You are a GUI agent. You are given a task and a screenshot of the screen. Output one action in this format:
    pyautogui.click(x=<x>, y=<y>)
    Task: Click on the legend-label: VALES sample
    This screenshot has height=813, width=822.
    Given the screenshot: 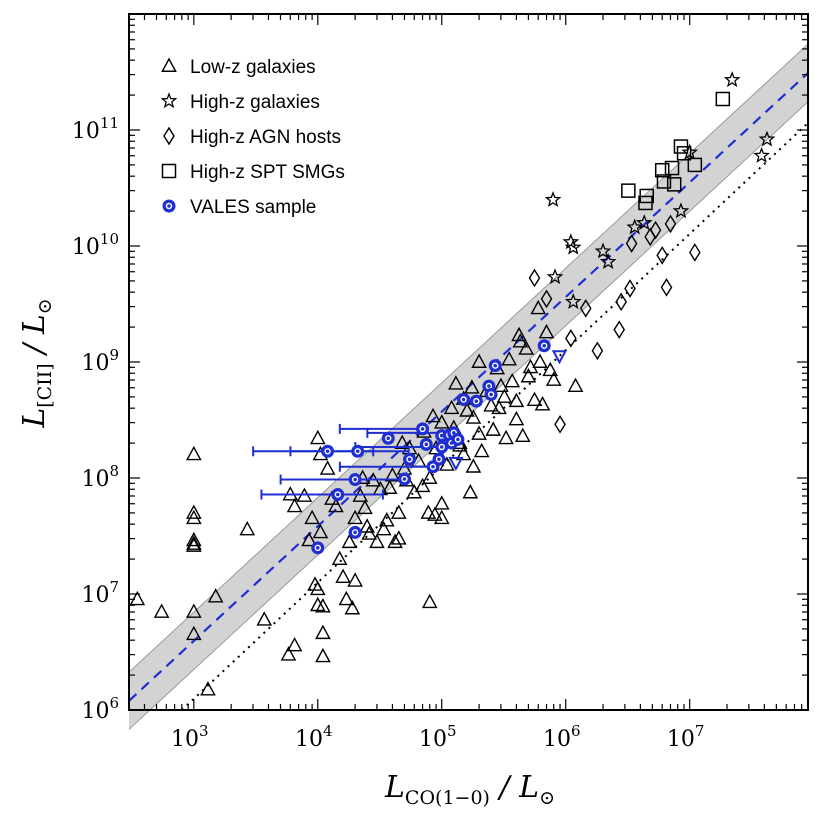 What is the action you would take?
    pyautogui.click(x=253, y=207)
    